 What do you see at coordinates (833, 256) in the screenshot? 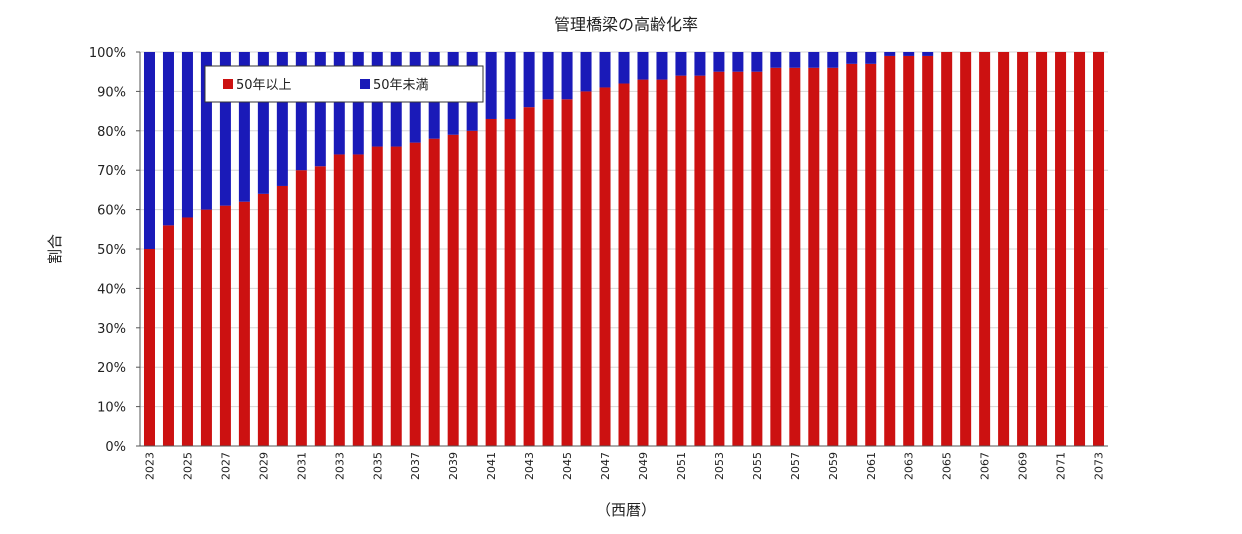
I see `bar-over50-2059` at bounding box center [833, 256].